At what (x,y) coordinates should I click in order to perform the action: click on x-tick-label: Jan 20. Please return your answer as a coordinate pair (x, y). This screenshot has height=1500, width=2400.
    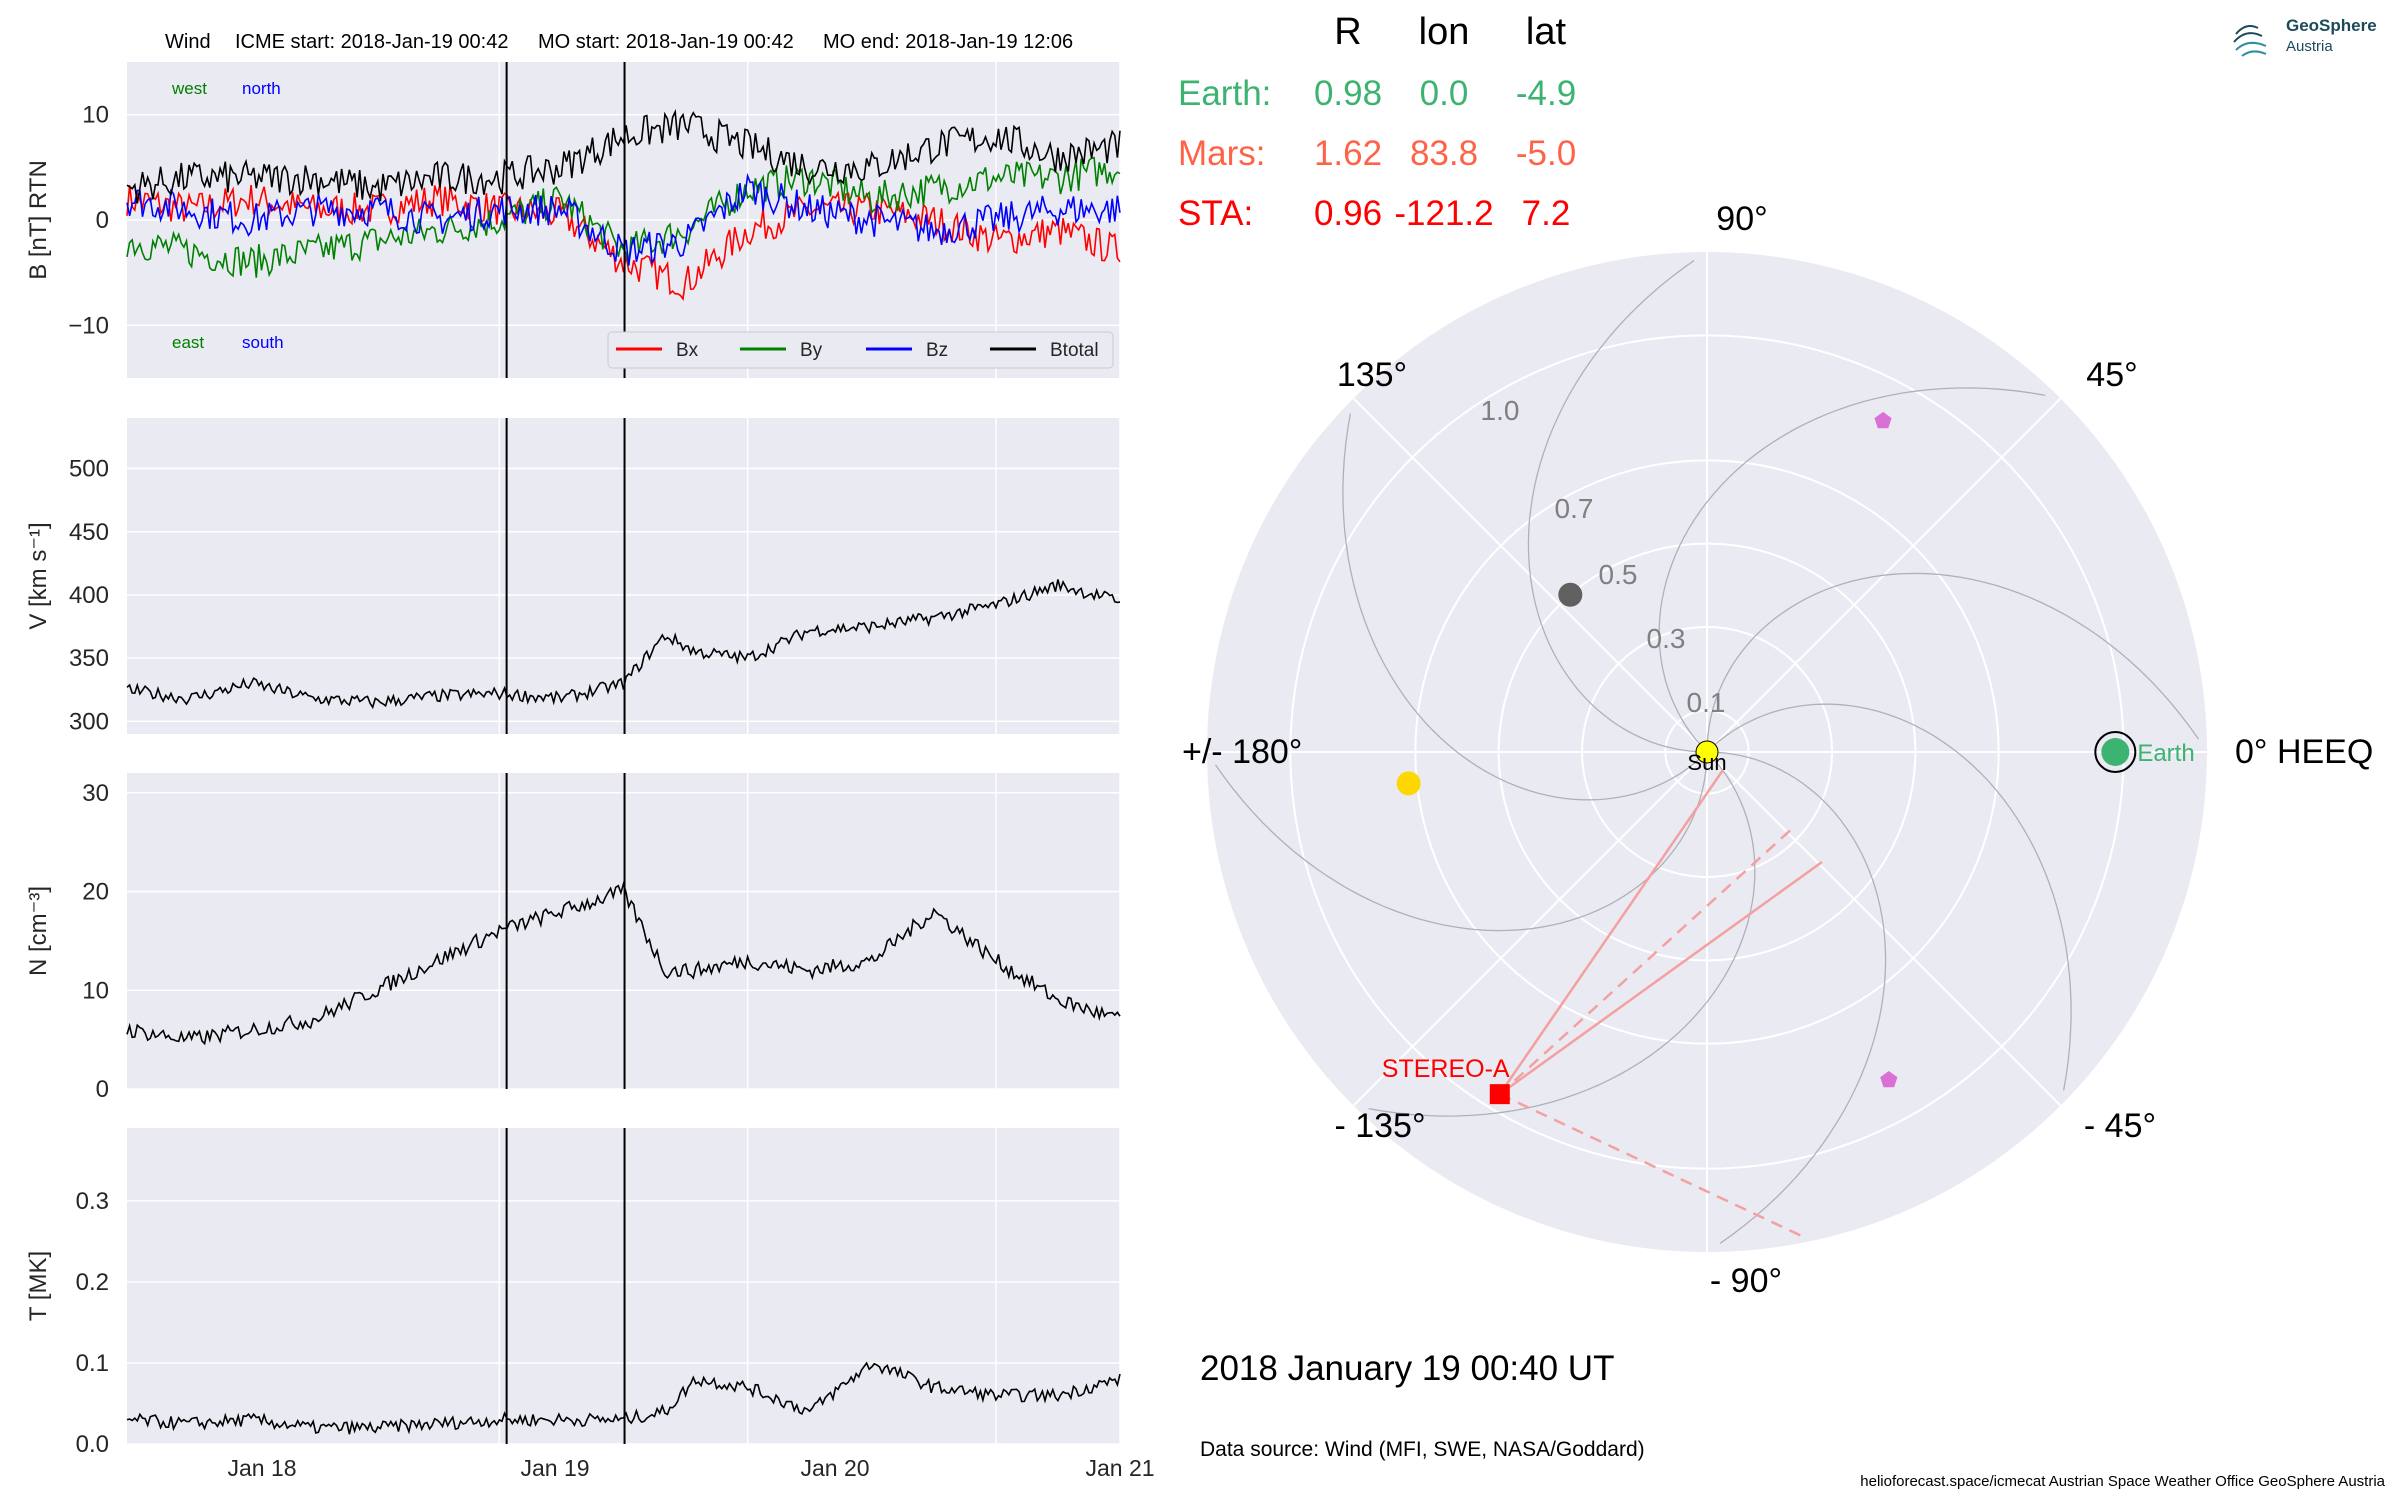
    Looking at the image, I should click on (834, 1468).